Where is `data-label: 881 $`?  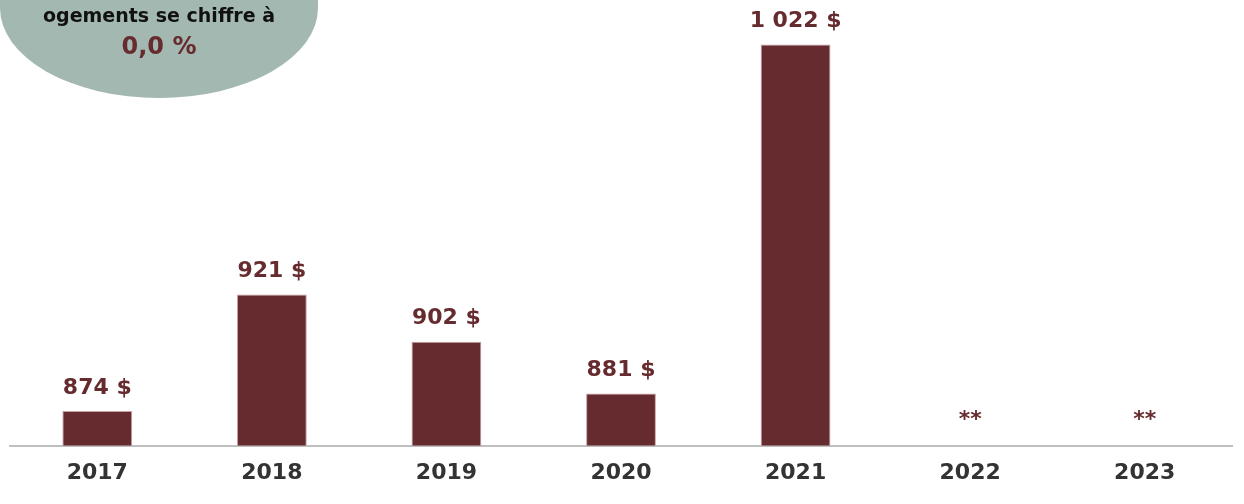
data-label: 881 $ is located at coordinates (621, 369).